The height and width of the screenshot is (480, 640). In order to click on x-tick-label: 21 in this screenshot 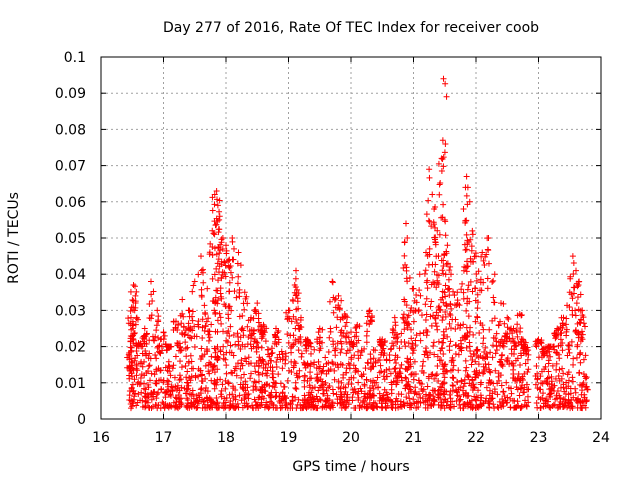, I will do `click(414, 438)`.